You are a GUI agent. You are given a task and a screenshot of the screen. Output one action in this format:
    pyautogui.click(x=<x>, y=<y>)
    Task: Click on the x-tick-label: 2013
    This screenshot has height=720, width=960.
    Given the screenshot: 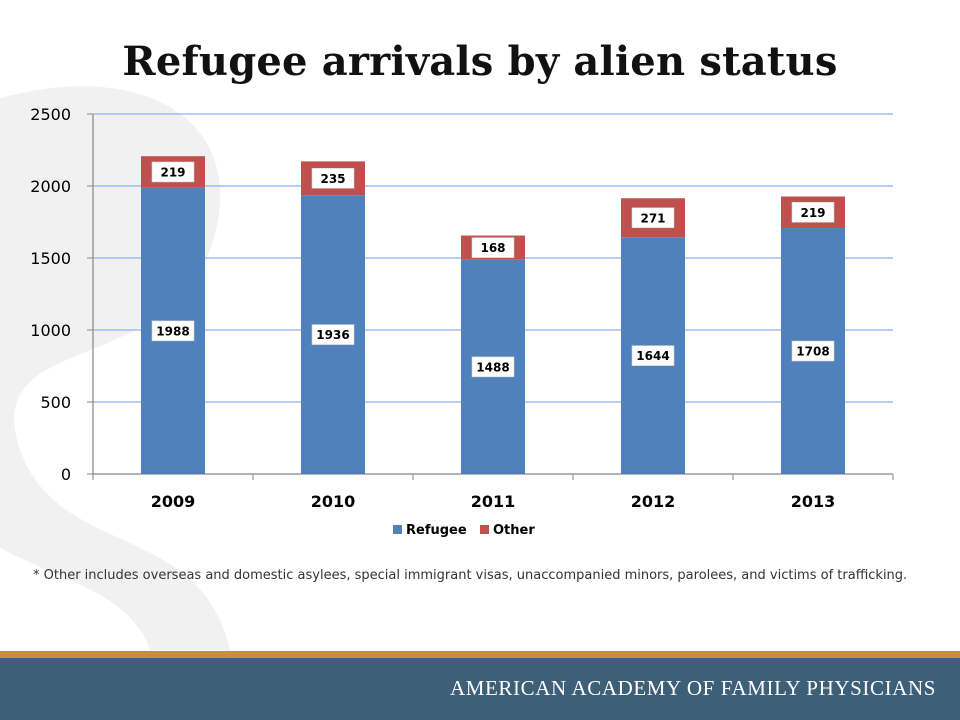 What is the action you would take?
    pyautogui.click(x=813, y=501)
    